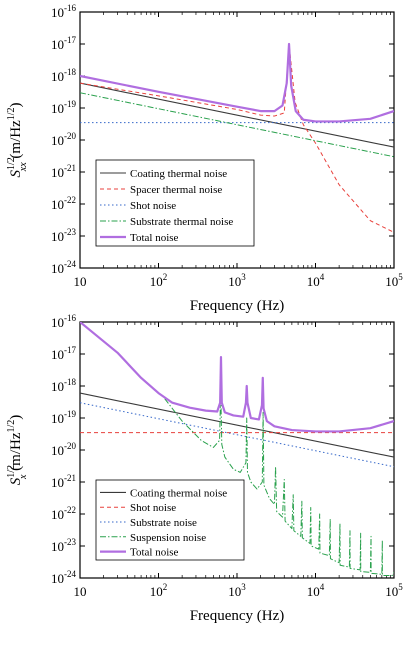 Image resolution: width=415 pixels, height=648 pixels. What do you see at coordinates (17, 450) in the screenshot?
I see `y-axis-label: S1/2x (m/Hz1/2)` at bounding box center [17, 450].